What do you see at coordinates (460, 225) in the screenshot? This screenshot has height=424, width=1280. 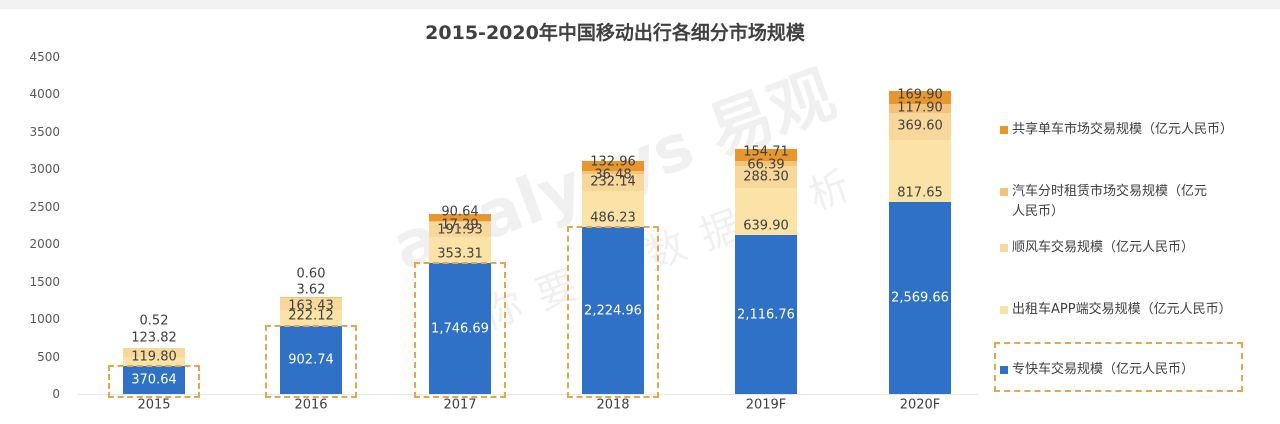 I see `data-label-car-sharing: 17.29` at bounding box center [460, 225].